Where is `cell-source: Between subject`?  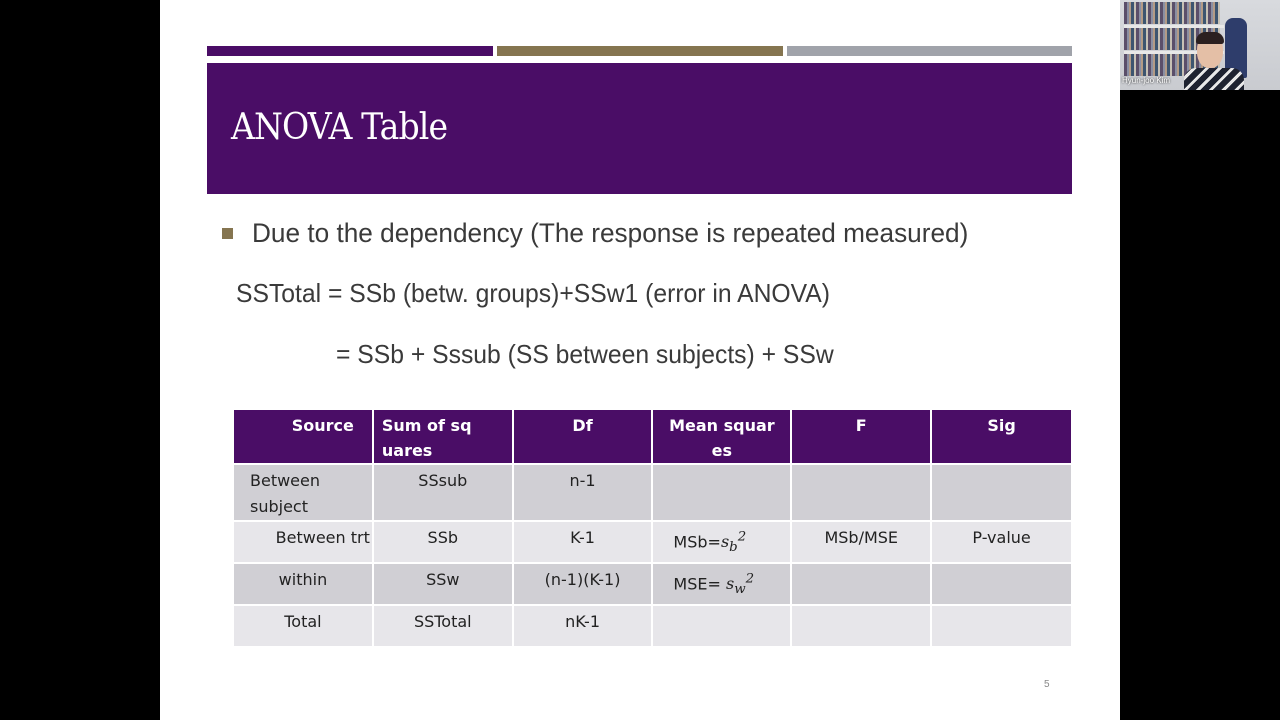 cell-source: Between subject is located at coordinates (304, 493).